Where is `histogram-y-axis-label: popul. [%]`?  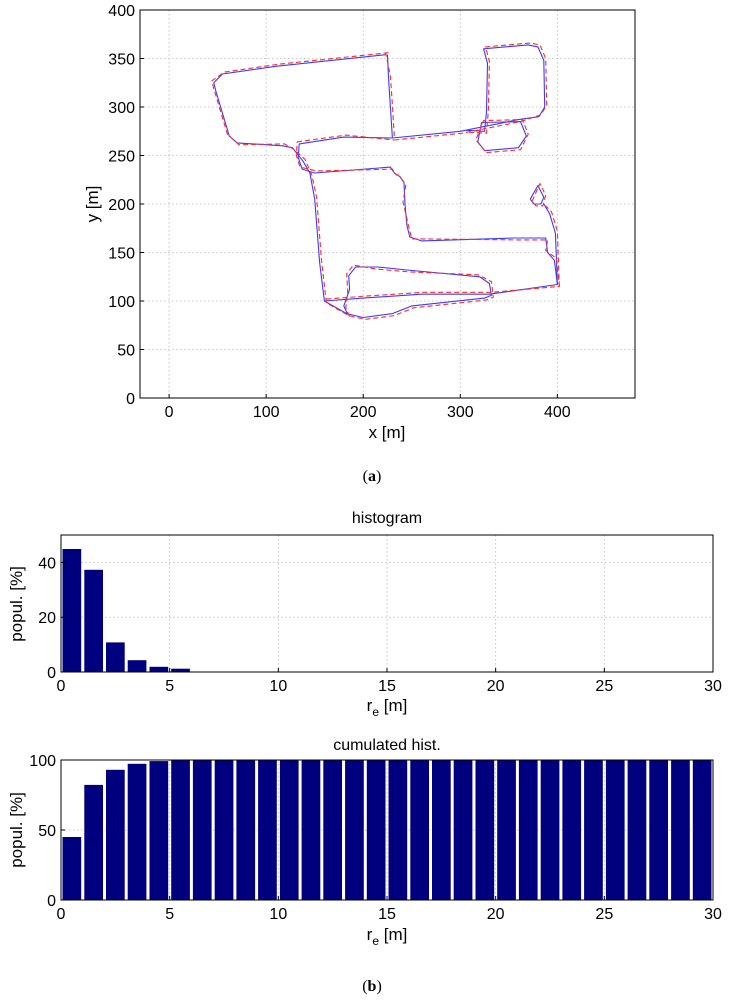 histogram-y-axis-label: popul. [%] is located at coordinates (16, 604).